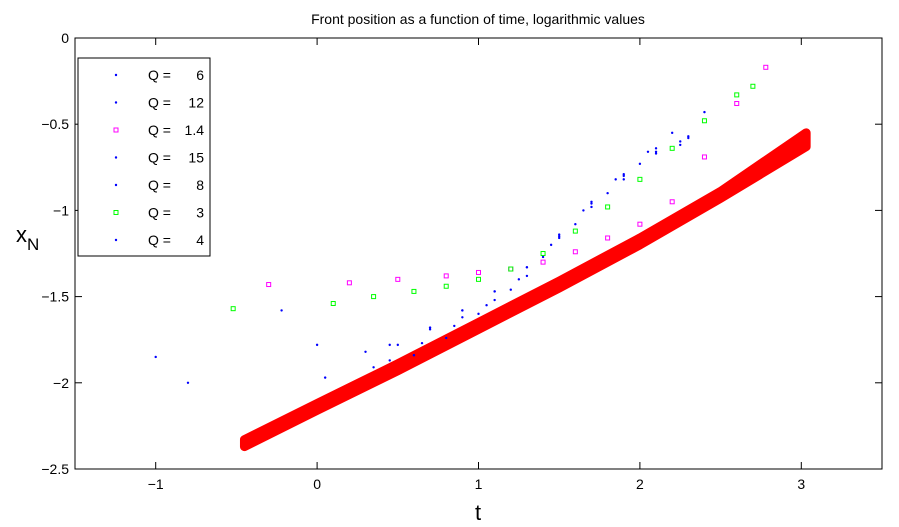 This screenshot has width=899, height=527. I want to click on y-tick-label: −1.5, so click(55, 297).